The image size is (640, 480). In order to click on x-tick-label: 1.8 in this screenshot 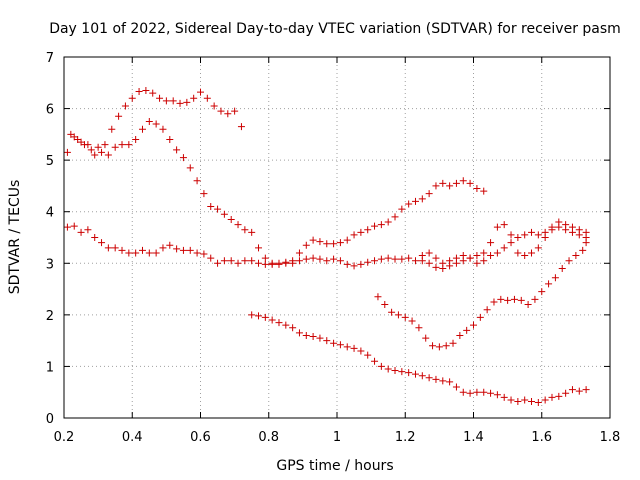, I will do `click(610, 437)`.